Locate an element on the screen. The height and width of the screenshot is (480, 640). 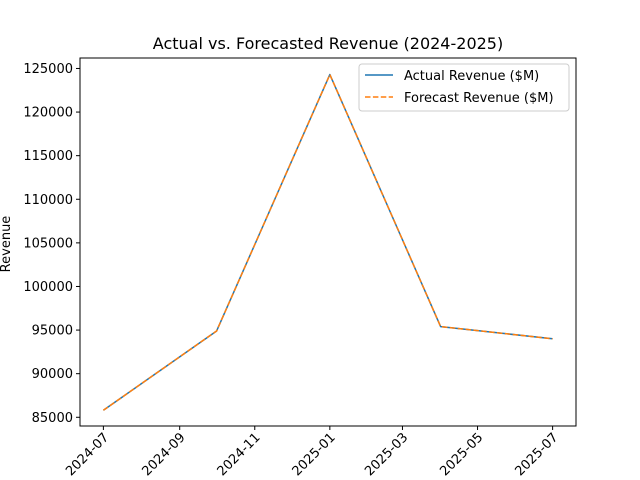
legend-box is located at coordinates (464, 87).